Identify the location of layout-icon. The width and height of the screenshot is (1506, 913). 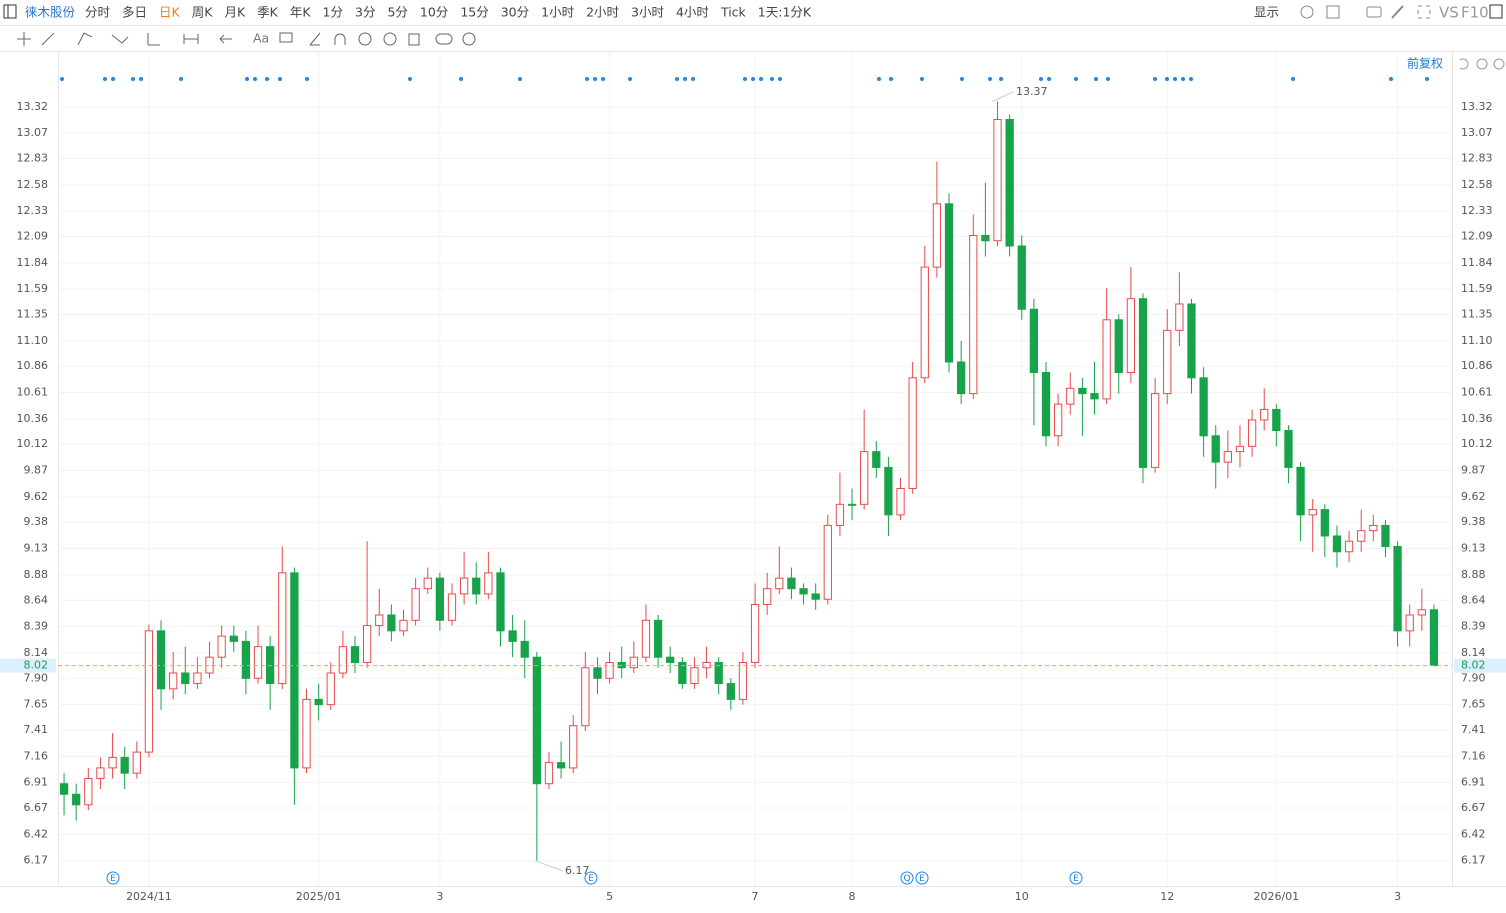
(1333, 12).